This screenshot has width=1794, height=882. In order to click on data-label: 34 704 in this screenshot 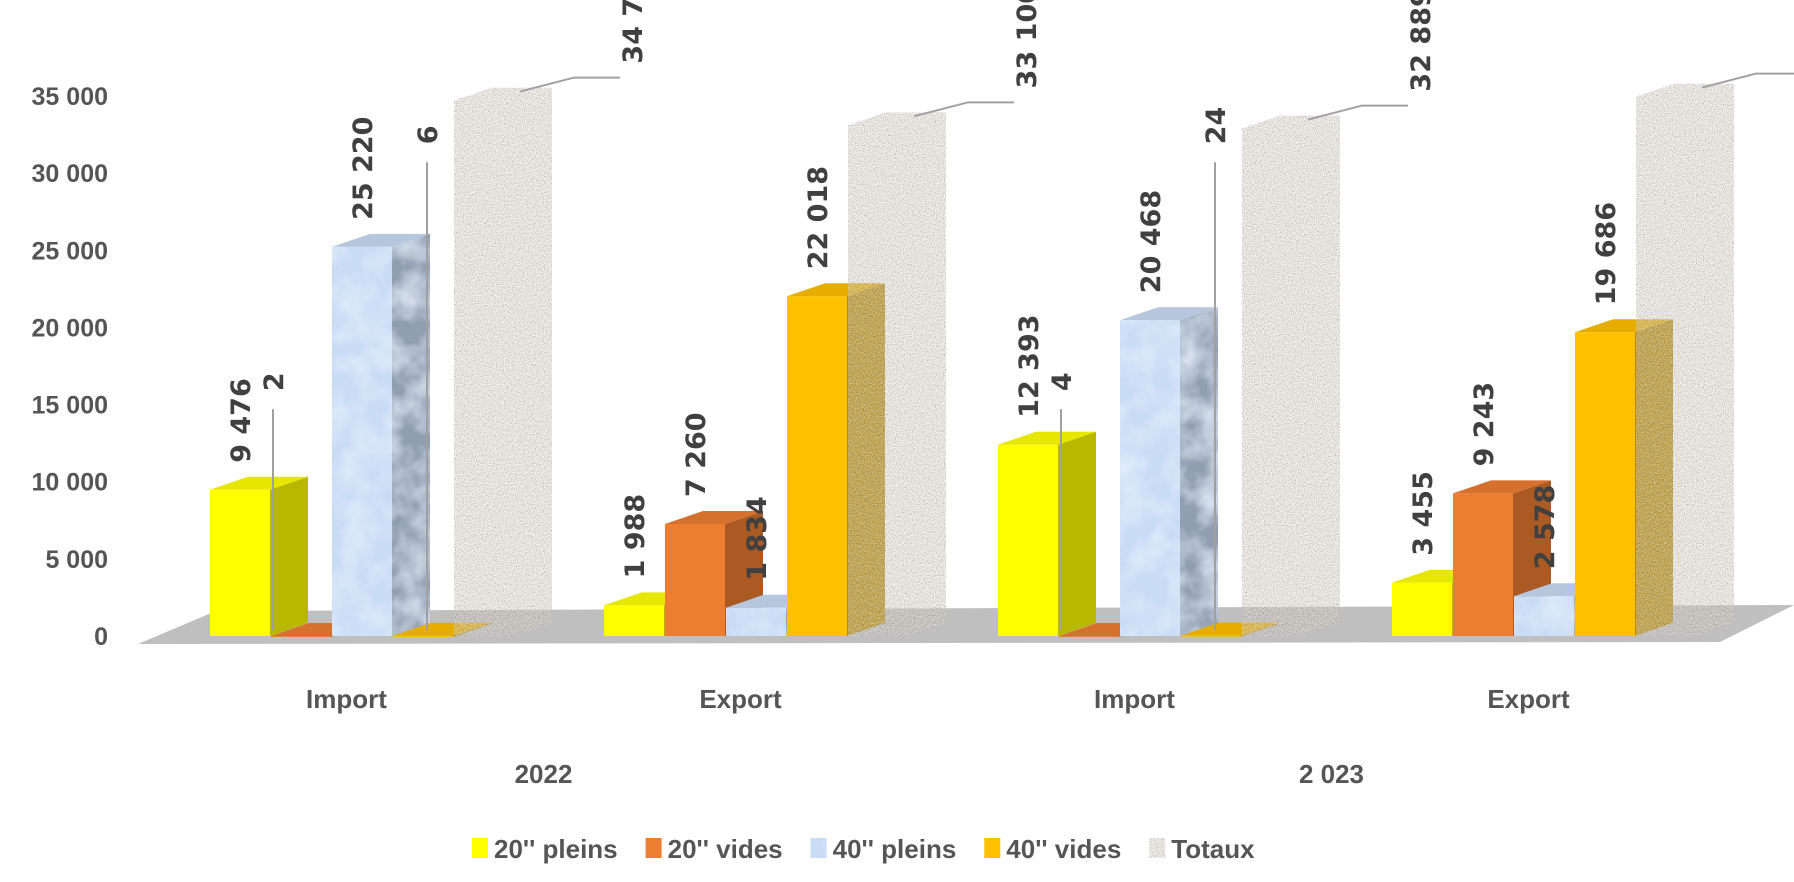, I will do `click(633, 32)`.